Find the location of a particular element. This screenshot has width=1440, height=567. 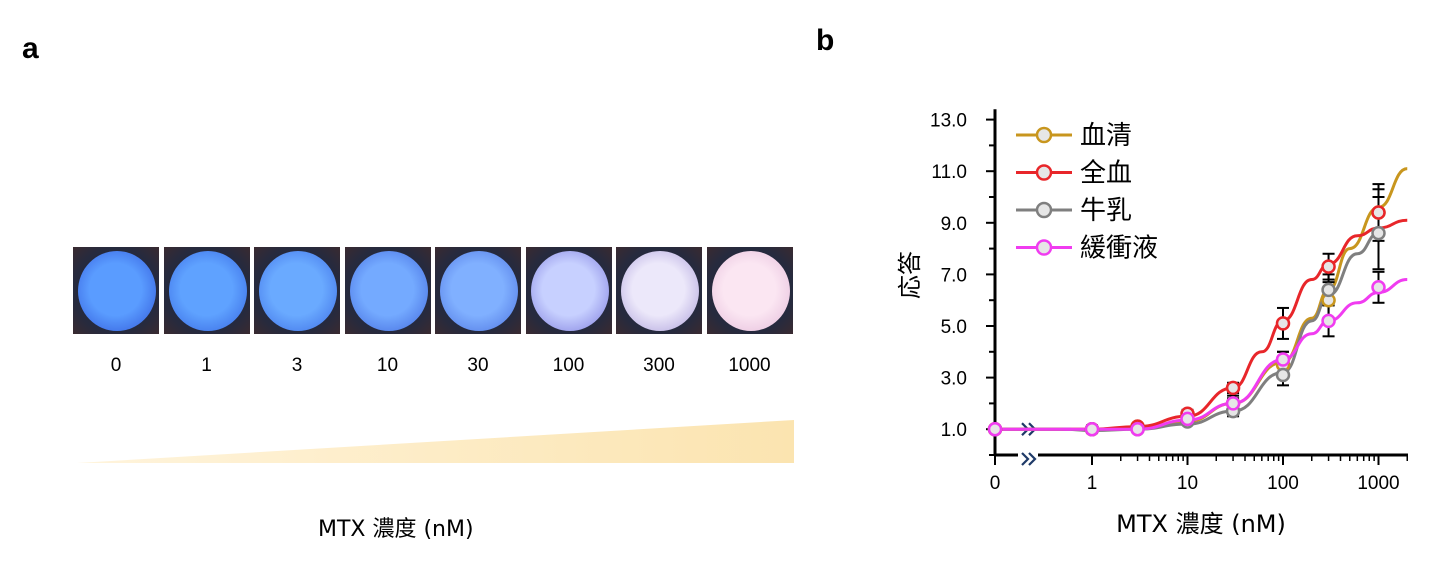

concentration-label: 100 is located at coordinates (568, 365).